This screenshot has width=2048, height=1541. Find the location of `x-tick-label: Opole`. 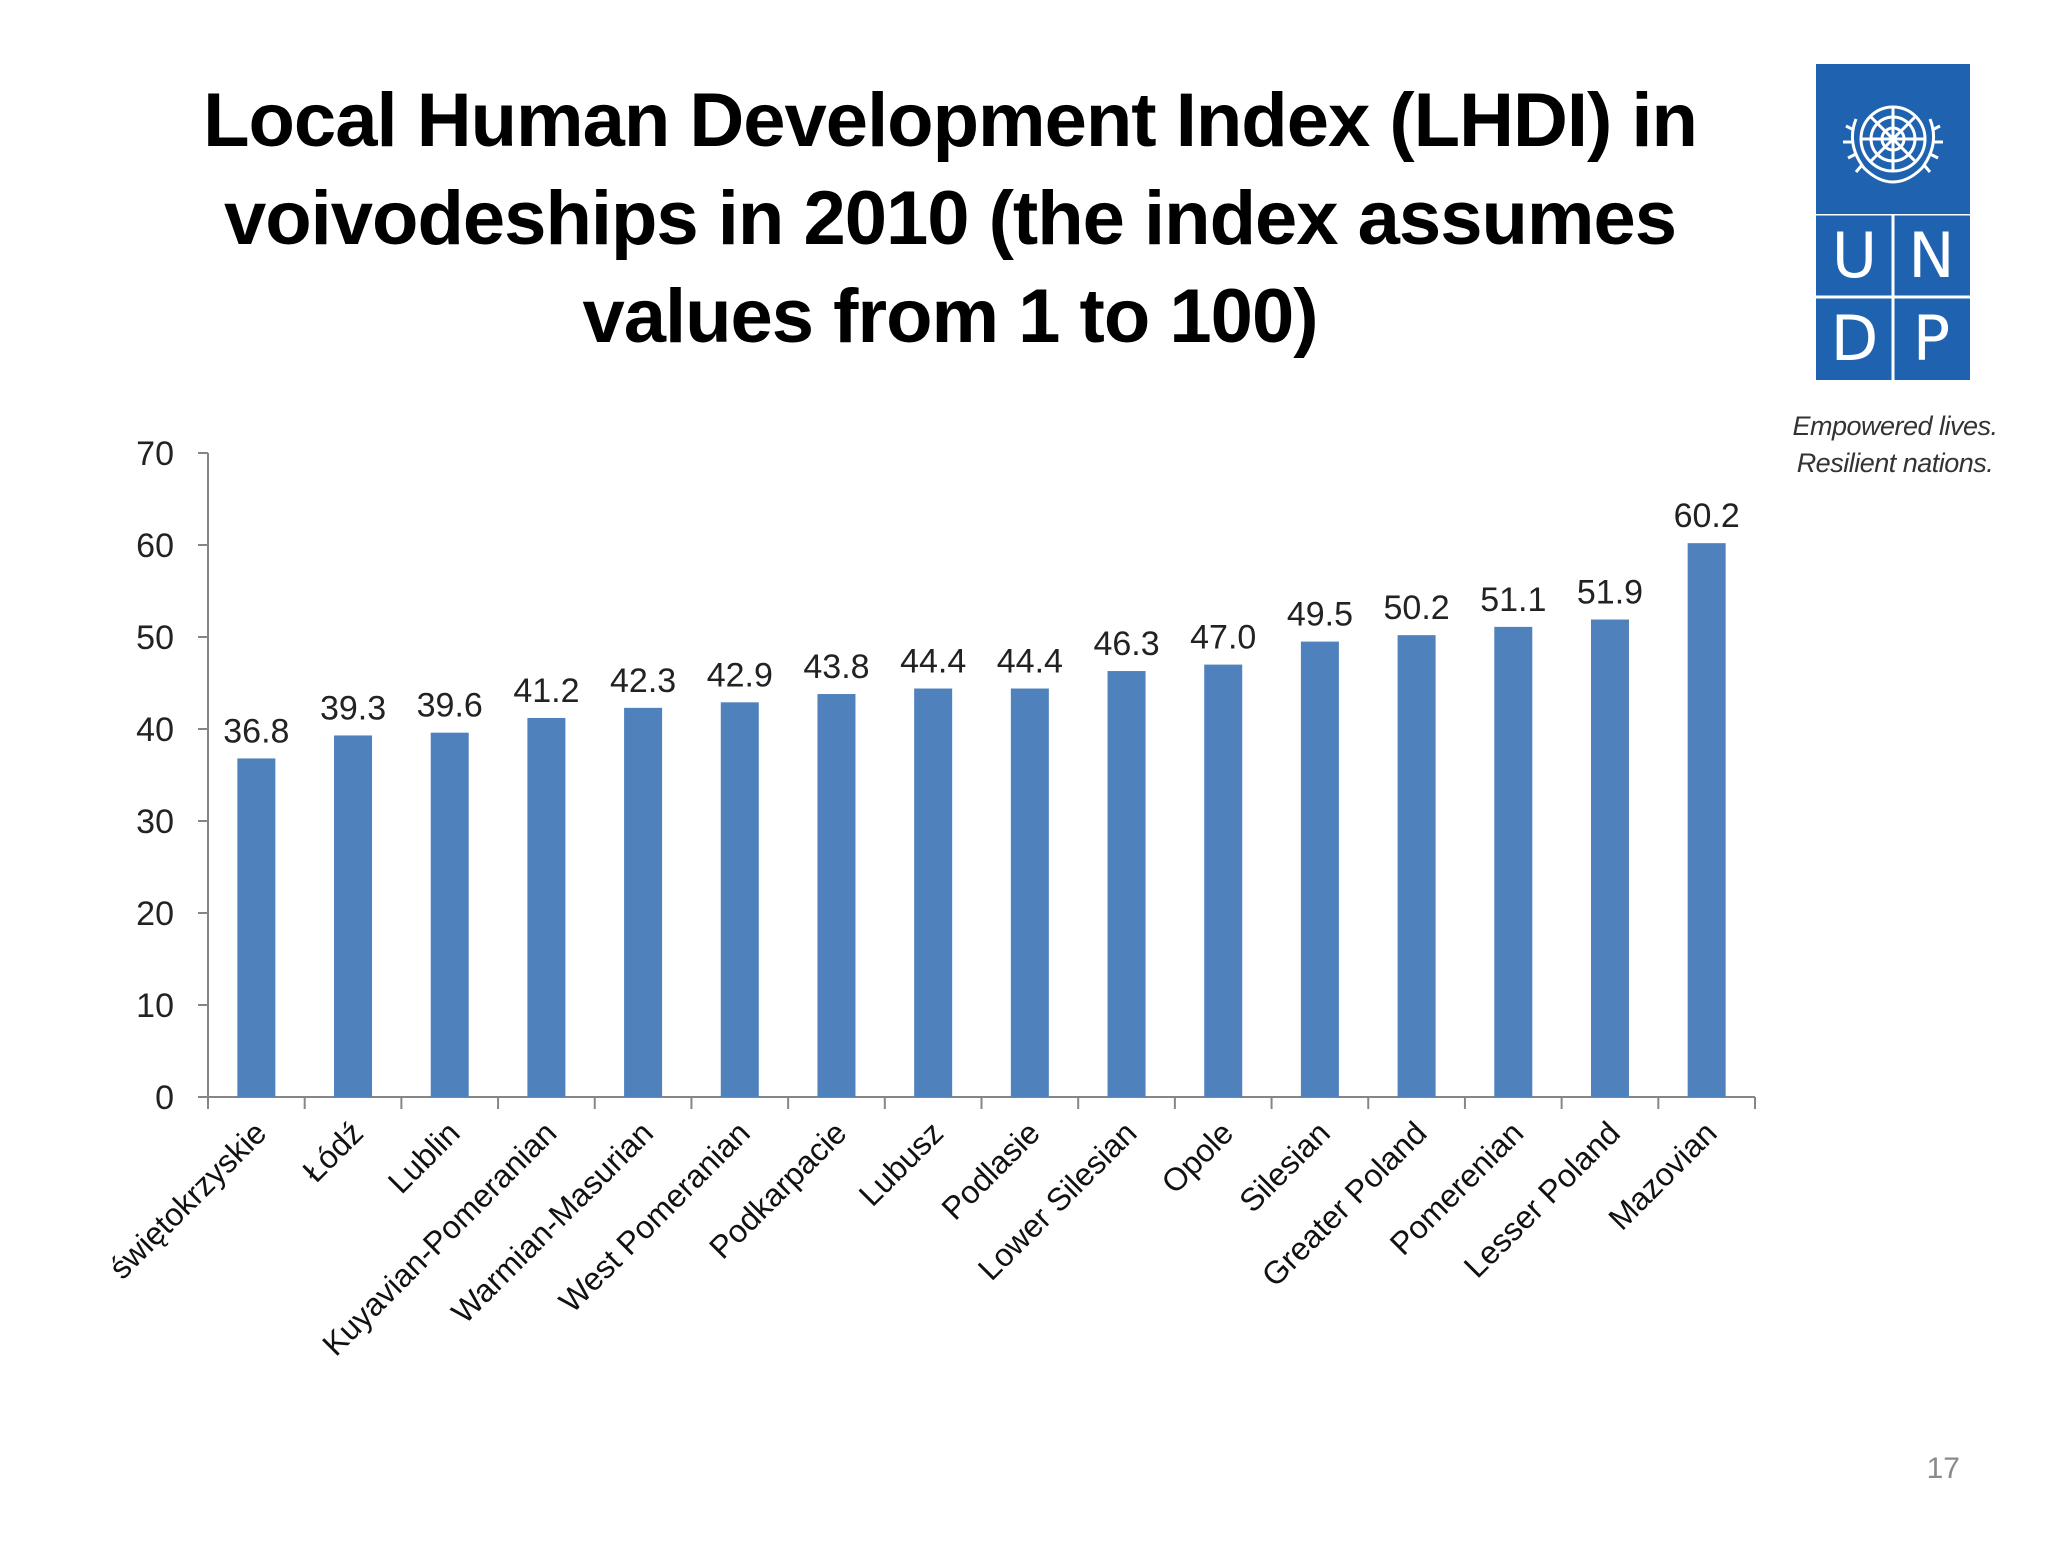

x-tick-label: Opole is located at coordinates (1197, 1157).